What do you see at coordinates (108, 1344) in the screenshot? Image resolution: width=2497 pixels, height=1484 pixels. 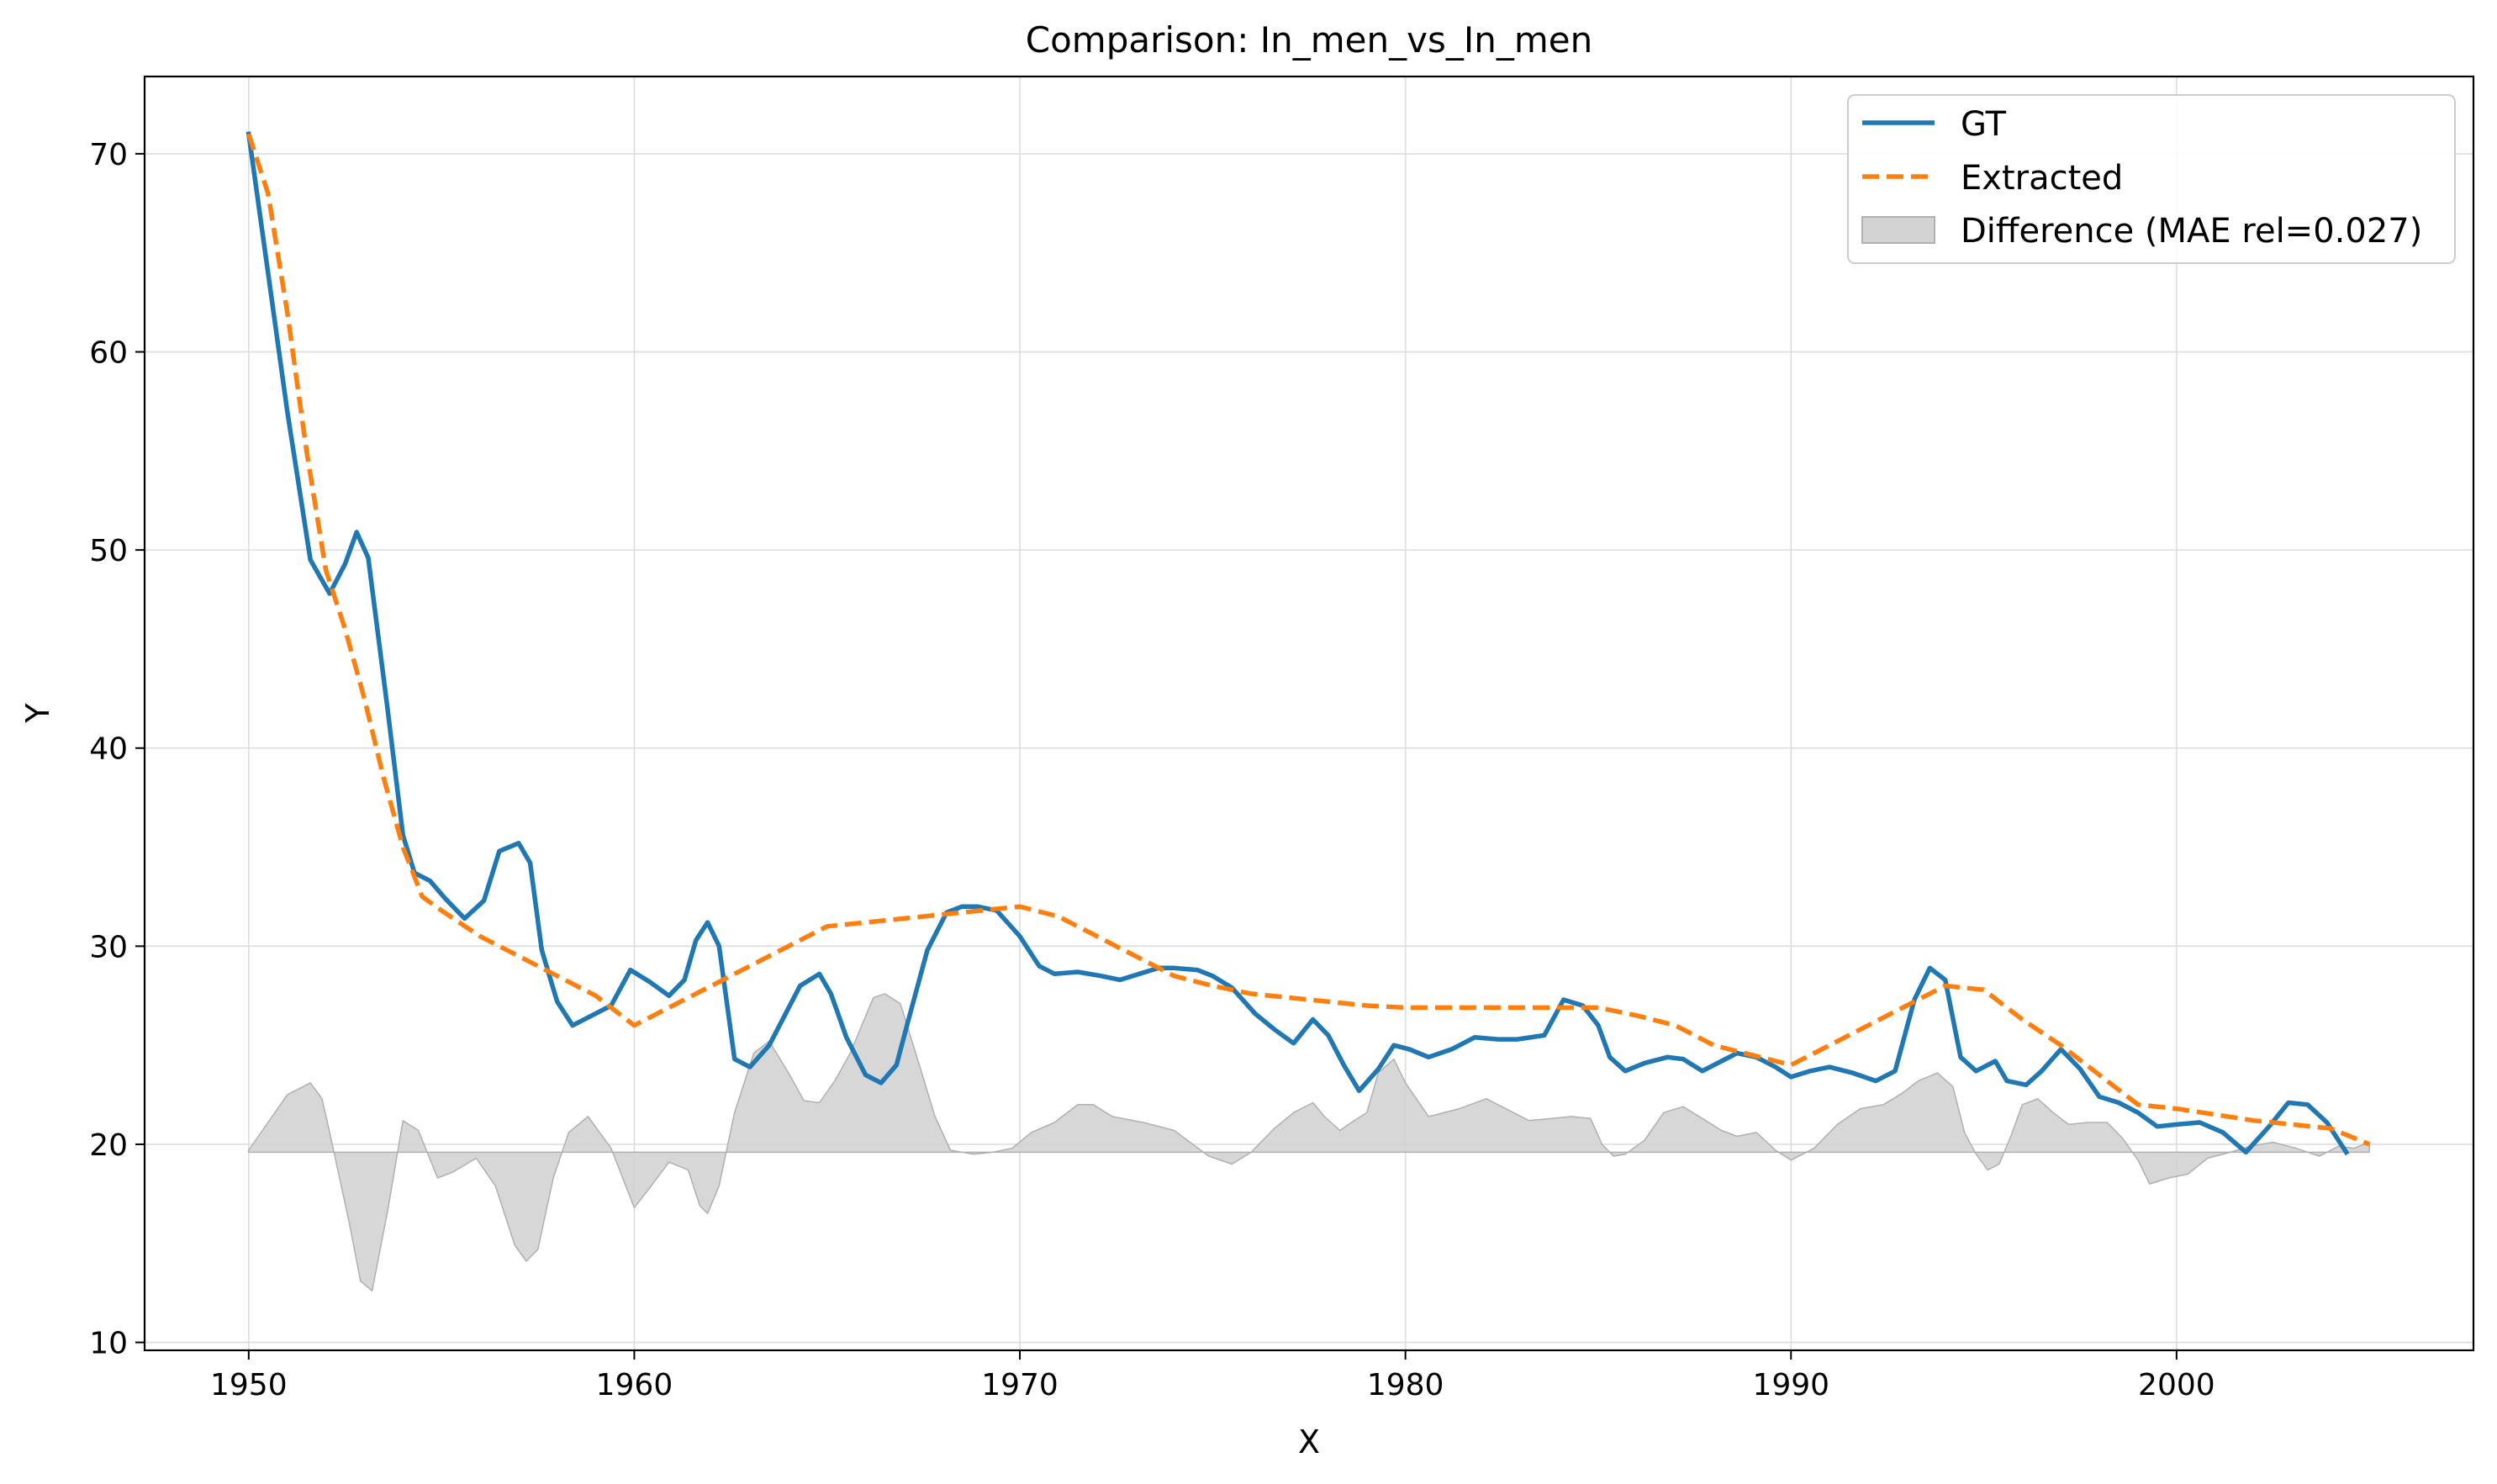 I see `y-tick-label: 10` at bounding box center [108, 1344].